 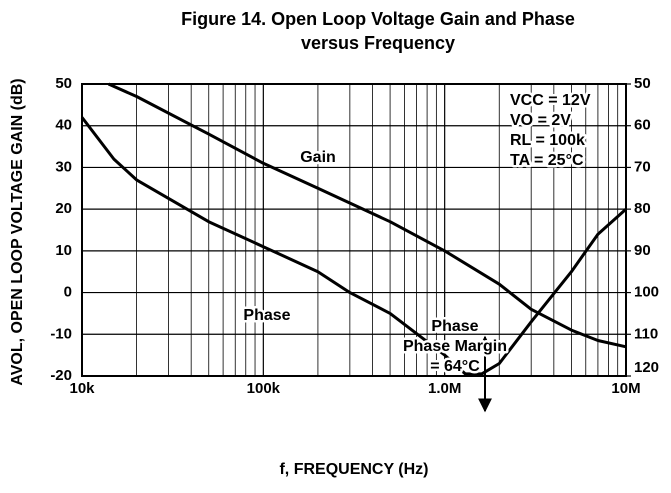 What do you see at coordinates (318, 157) in the screenshot?
I see `series-label: Gain` at bounding box center [318, 157].